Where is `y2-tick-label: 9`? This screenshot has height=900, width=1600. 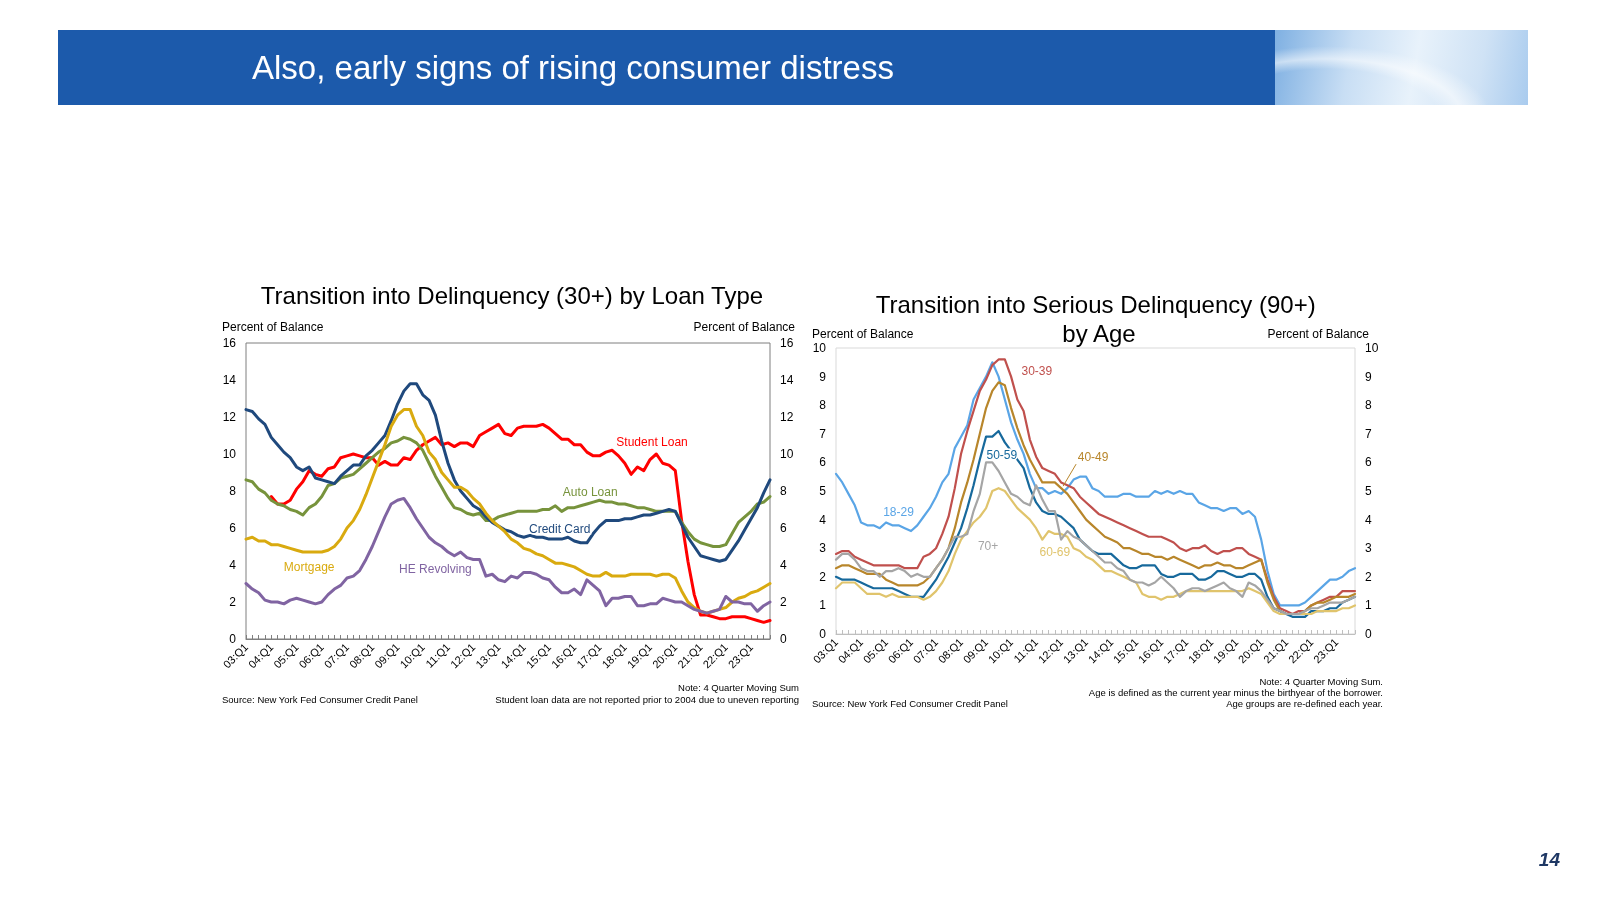
y2-tick-label: 9 is located at coordinates (1368, 376).